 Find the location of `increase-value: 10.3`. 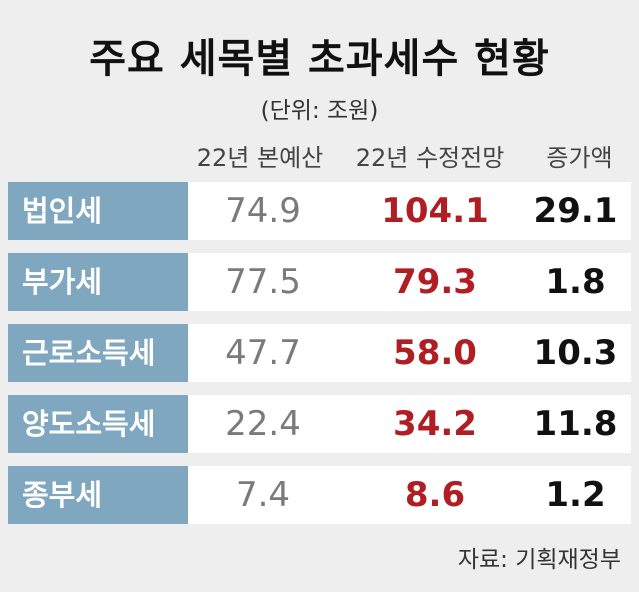

increase-value: 10.3 is located at coordinates (575, 353).